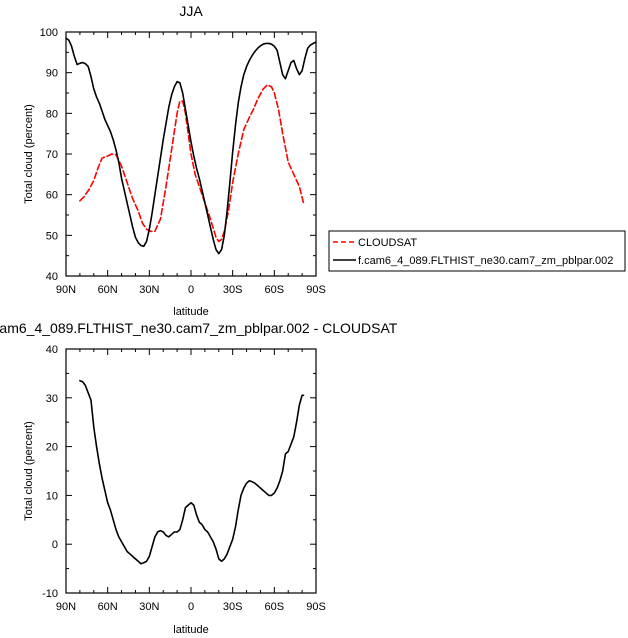 Image resolution: width=628 pixels, height=638 pixels. What do you see at coordinates (52, 74) in the screenshot?
I see `chart-1-y-tick-label: 90` at bounding box center [52, 74].